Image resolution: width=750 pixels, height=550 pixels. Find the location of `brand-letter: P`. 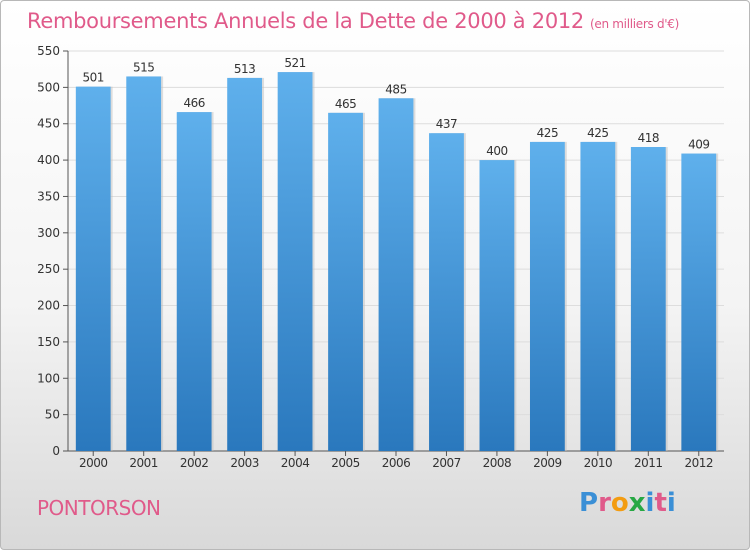

brand-letter: P is located at coordinates (589, 503).